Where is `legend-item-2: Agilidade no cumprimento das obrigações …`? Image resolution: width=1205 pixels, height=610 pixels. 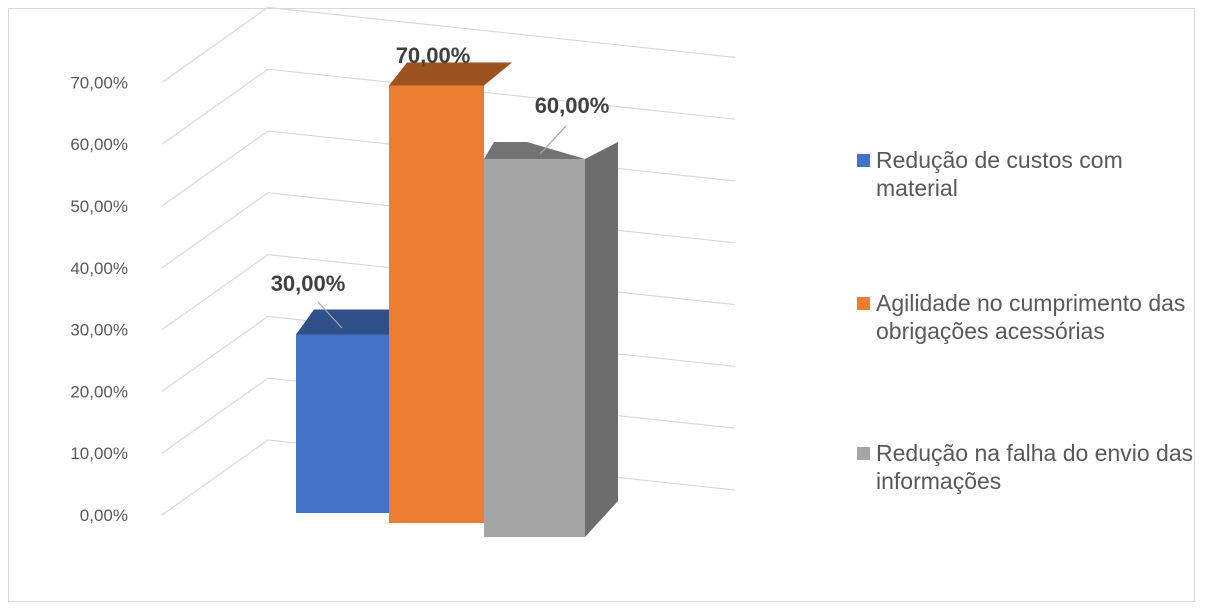
legend-item-2: Agilidade no cumprimento das obrigações … is located at coordinates (1027, 317).